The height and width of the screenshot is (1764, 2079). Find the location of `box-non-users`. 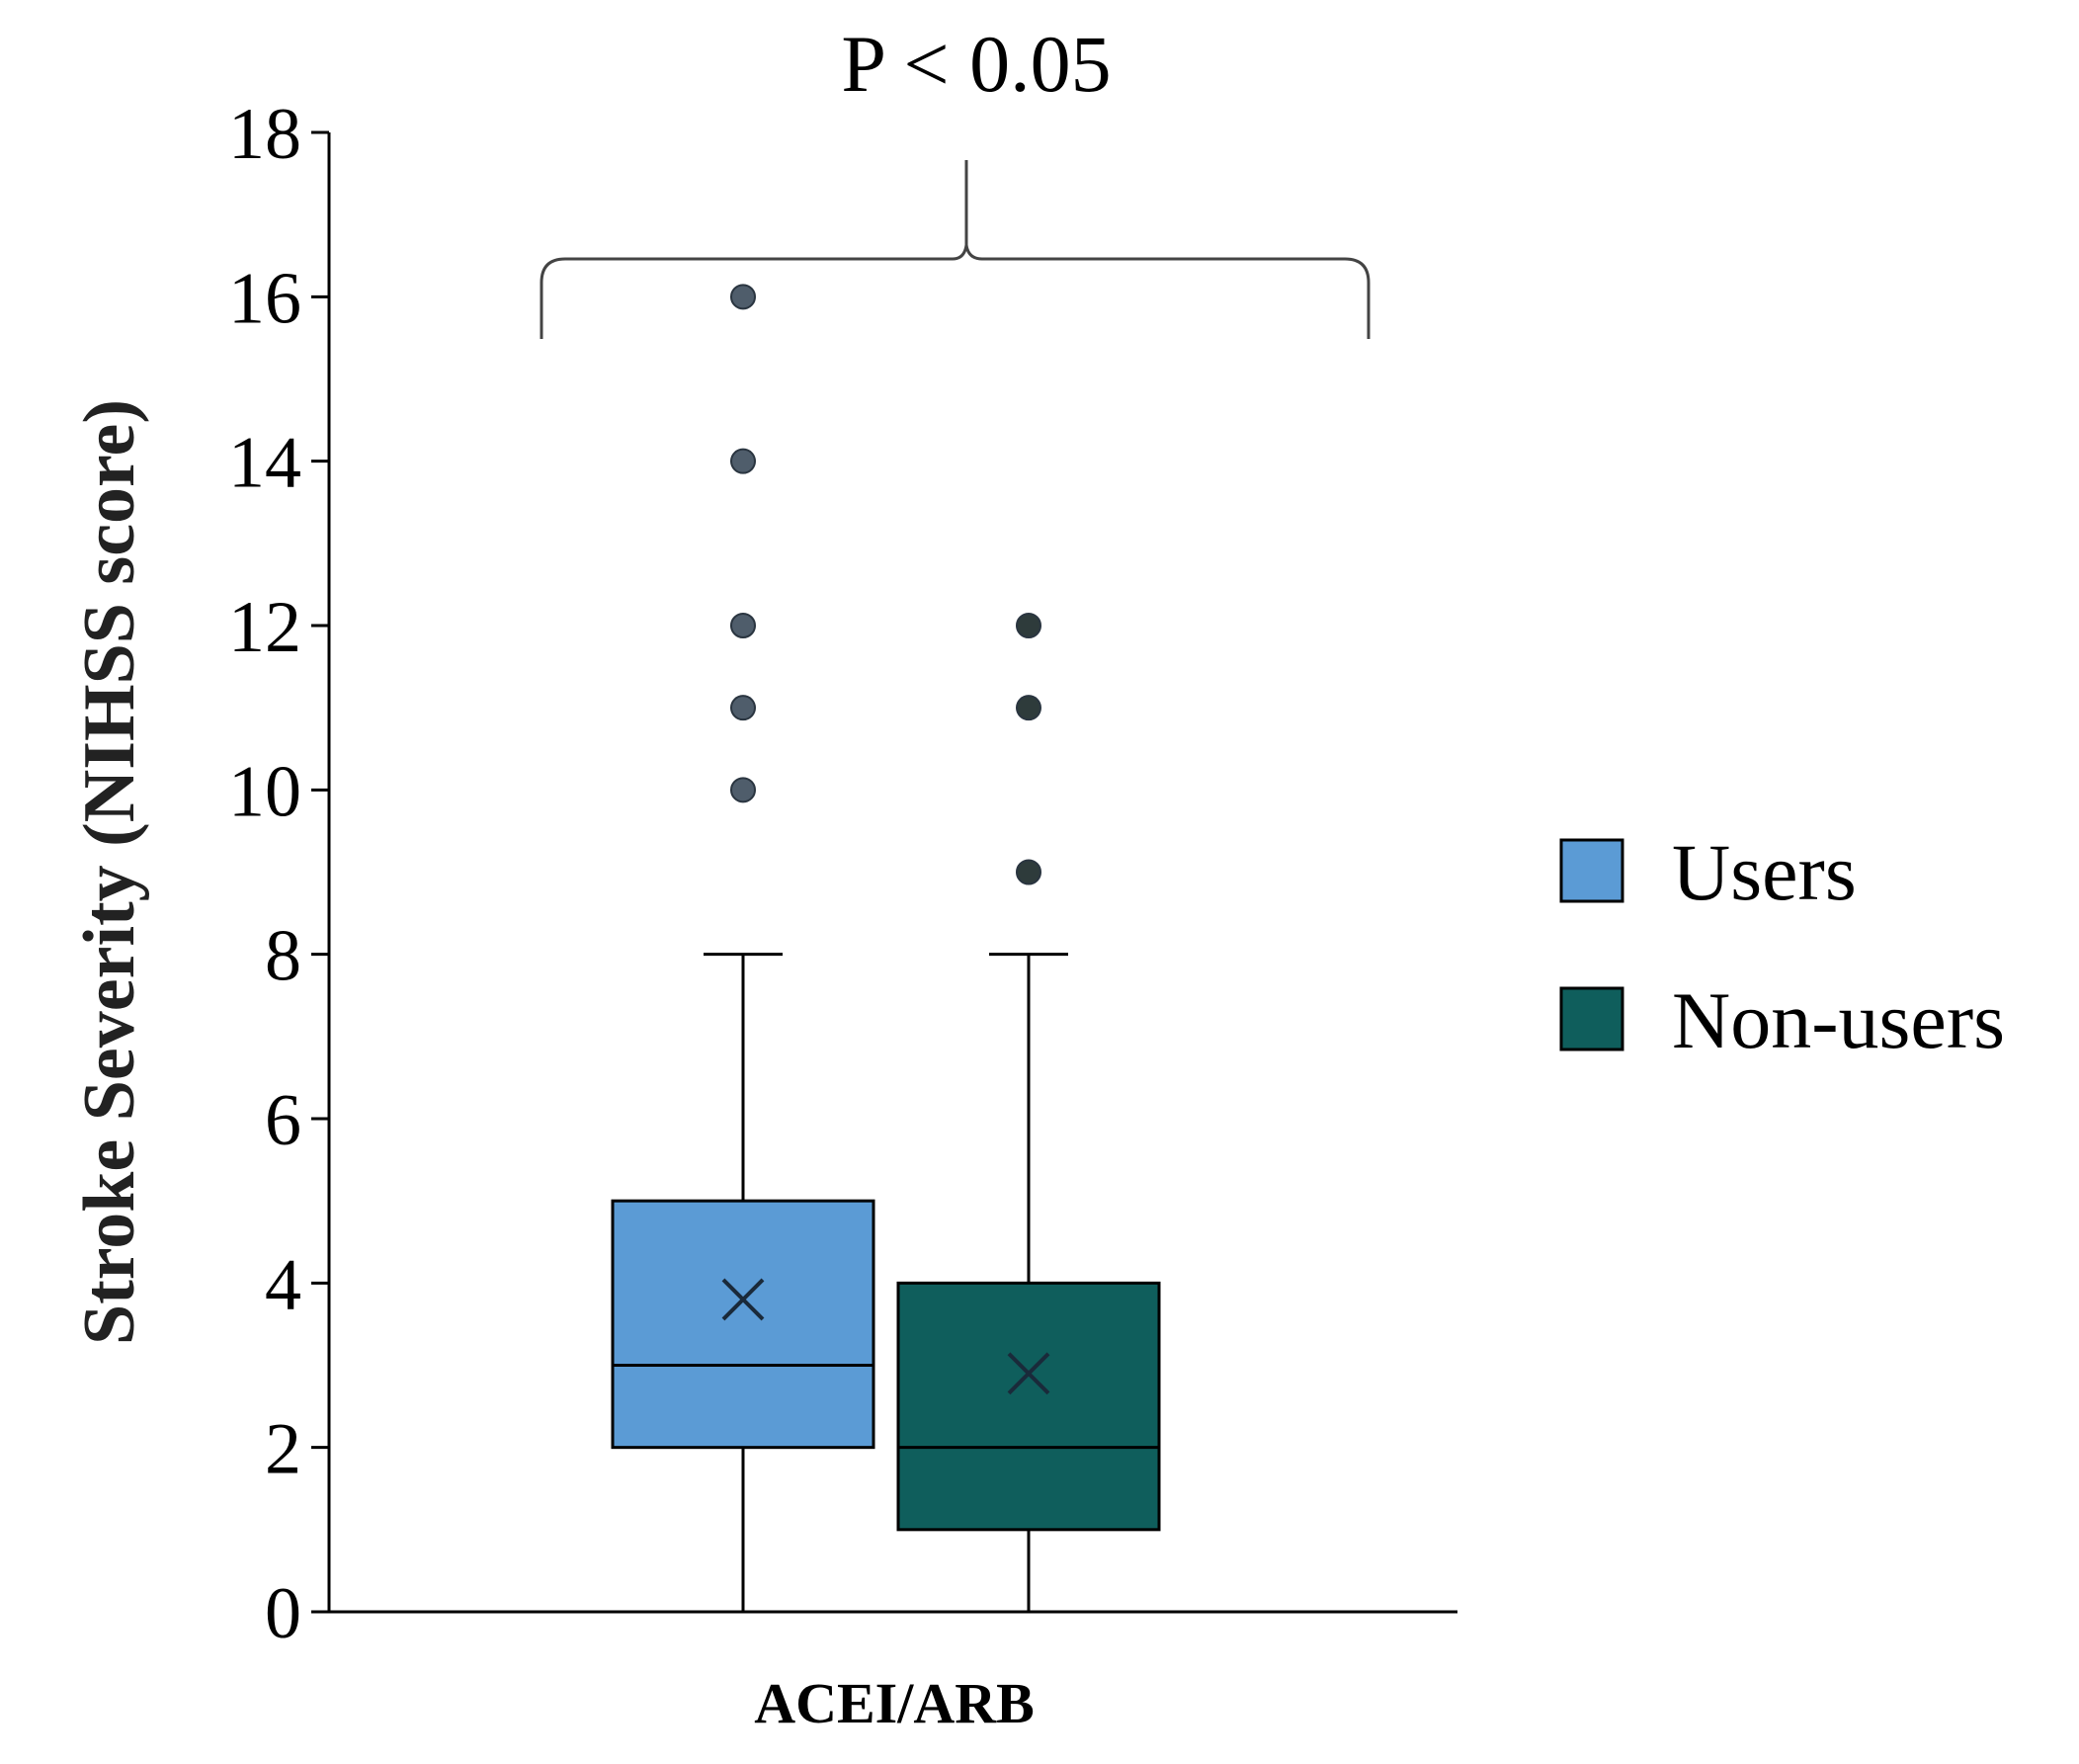

box-non-users is located at coordinates (1029, 1113).